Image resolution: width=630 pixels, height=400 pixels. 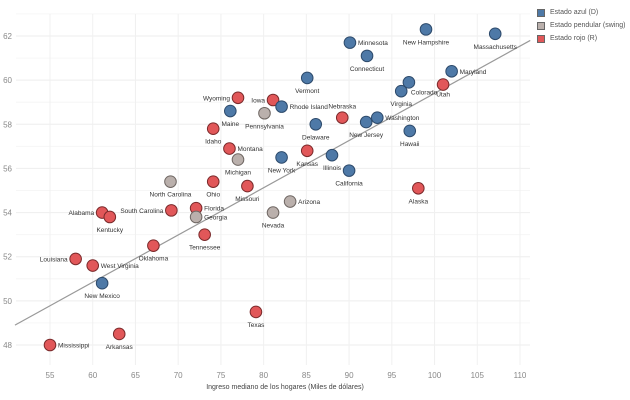 I want to click on point-maryland, so click(x=451, y=71).